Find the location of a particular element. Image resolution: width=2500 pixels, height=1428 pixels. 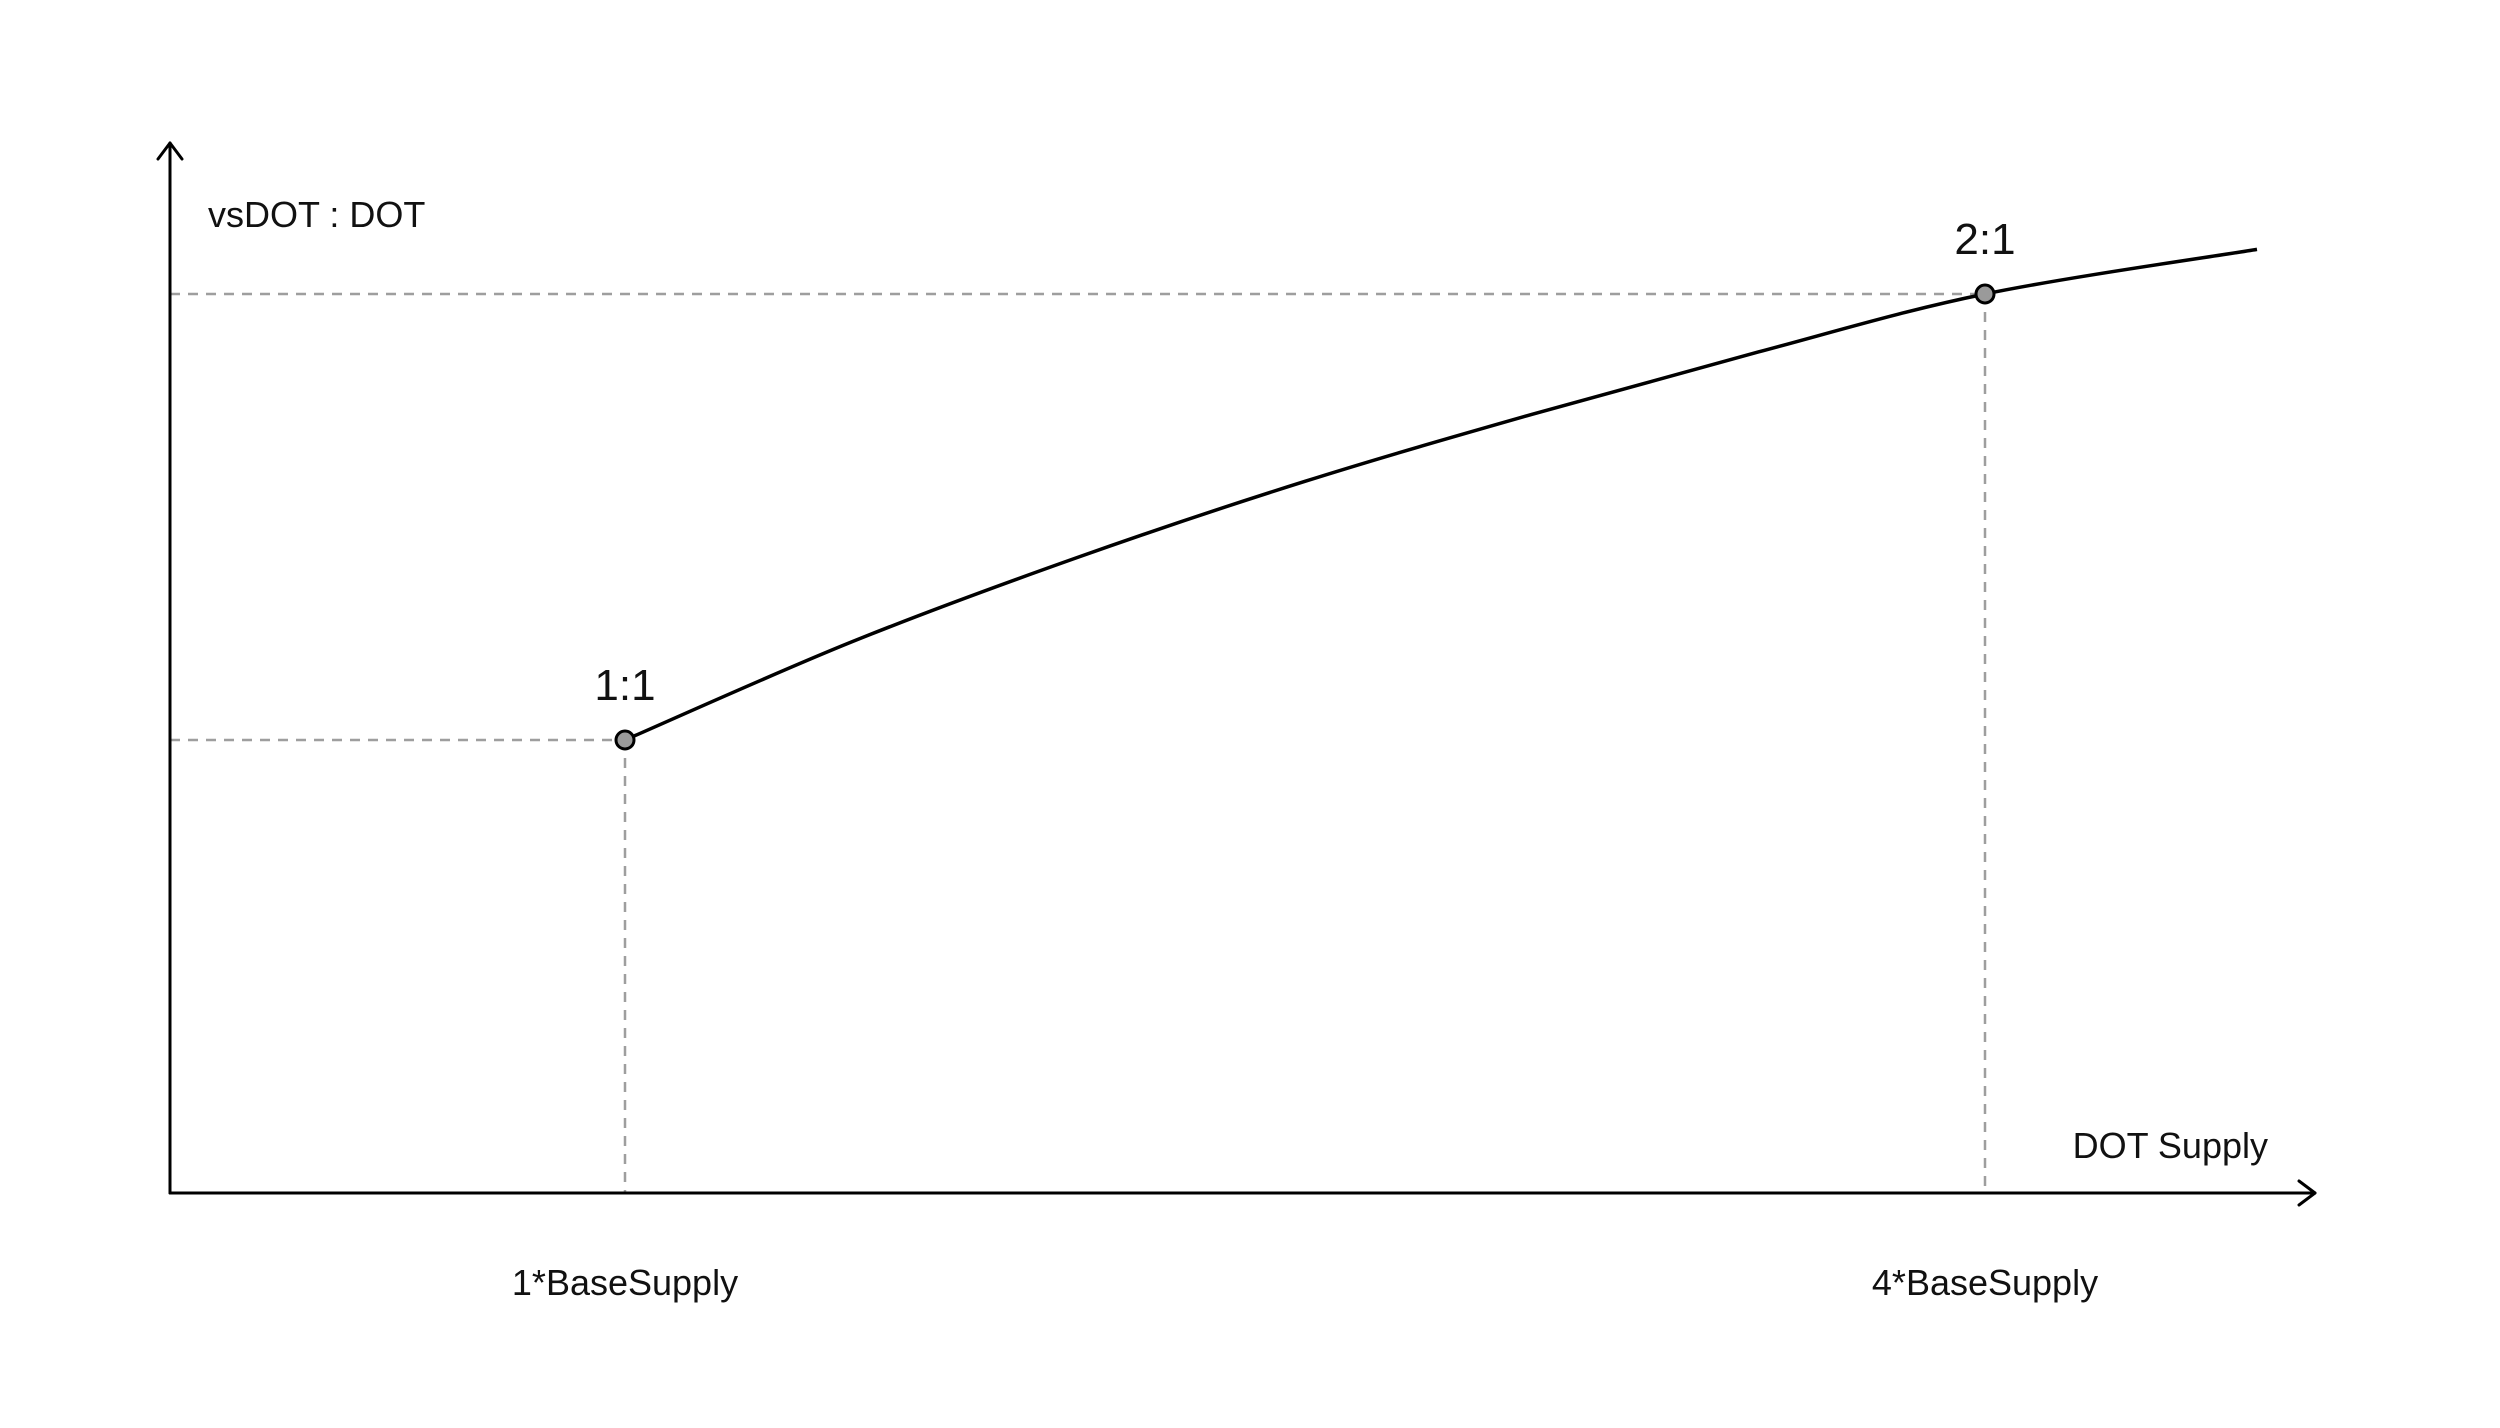

x-tick-labels: 1*BaseSupply 4*BaseSupply is located at coordinates (1305, 1282).